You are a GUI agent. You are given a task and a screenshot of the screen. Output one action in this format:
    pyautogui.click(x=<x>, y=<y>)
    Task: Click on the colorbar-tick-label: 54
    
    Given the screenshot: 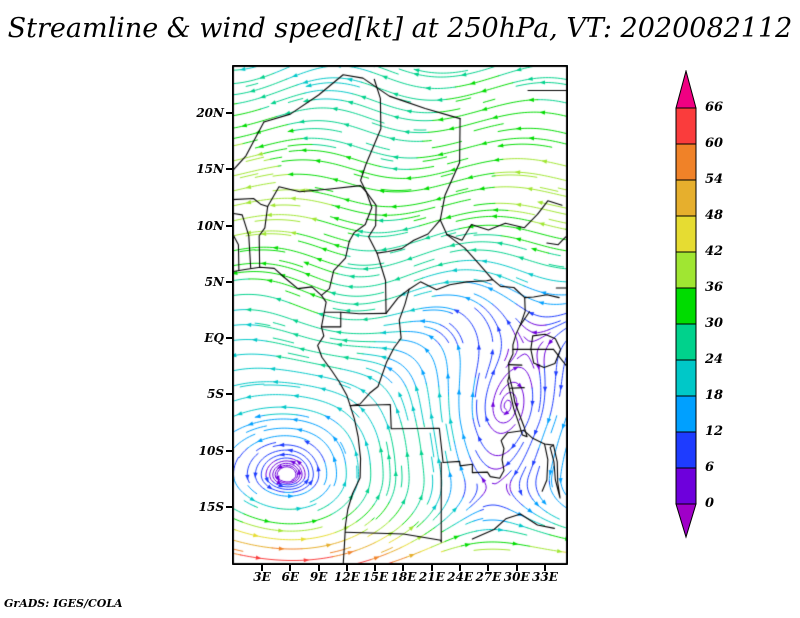 What is the action you would take?
    pyautogui.click(x=714, y=179)
    